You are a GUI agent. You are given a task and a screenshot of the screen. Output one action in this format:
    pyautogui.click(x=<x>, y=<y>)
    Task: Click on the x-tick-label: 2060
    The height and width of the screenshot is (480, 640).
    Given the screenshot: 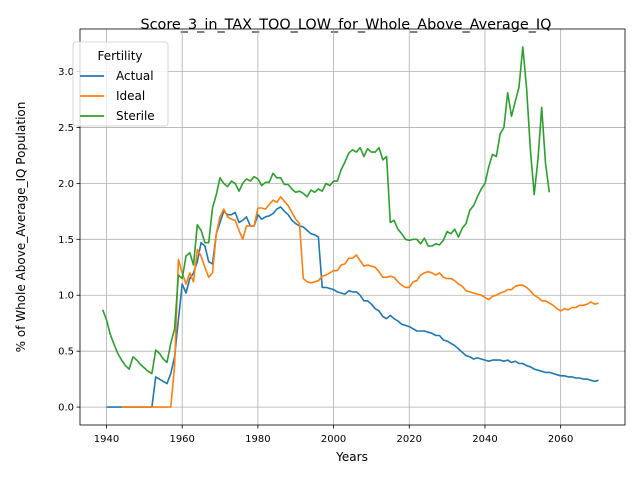 What is the action you would take?
    pyautogui.click(x=560, y=439)
    